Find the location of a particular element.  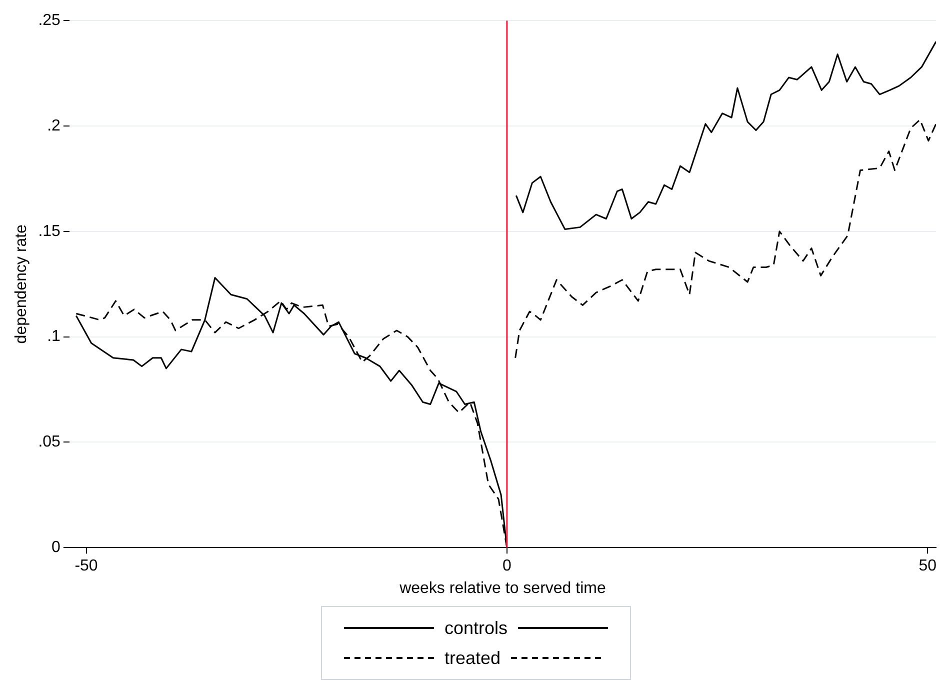

legend-label: treated is located at coordinates (472, 658).